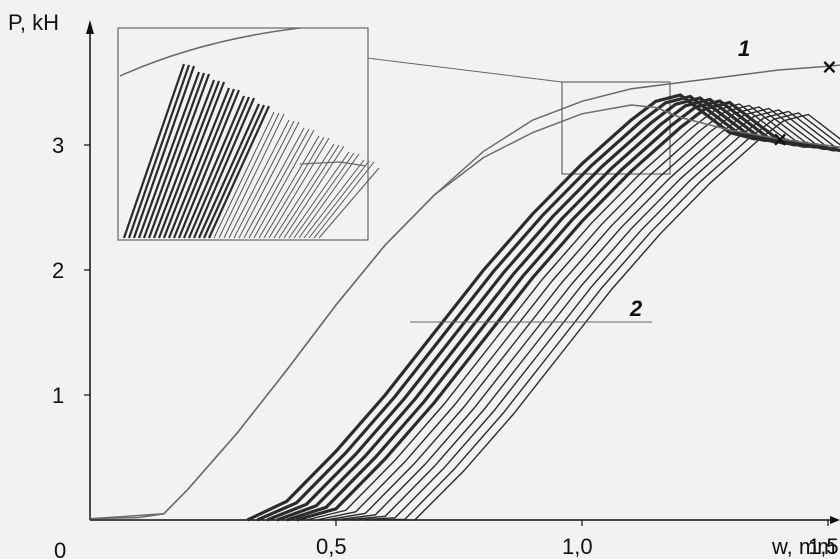  What do you see at coordinates (577, 546) in the screenshot?
I see `x-tick-label: 1,0` at bounding box center [577, 546].